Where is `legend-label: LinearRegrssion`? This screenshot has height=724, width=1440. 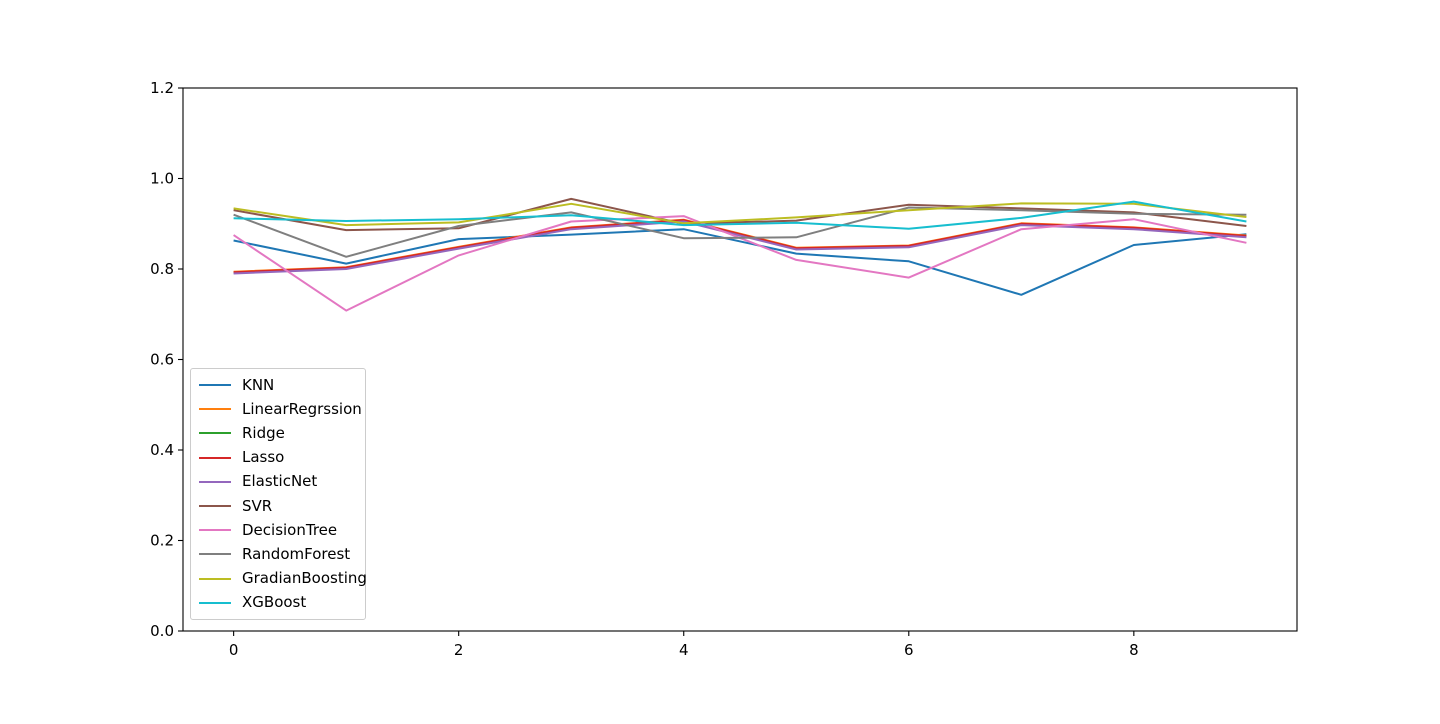 legend-label: LinearRegrssion is located at coordinates (302, 408).